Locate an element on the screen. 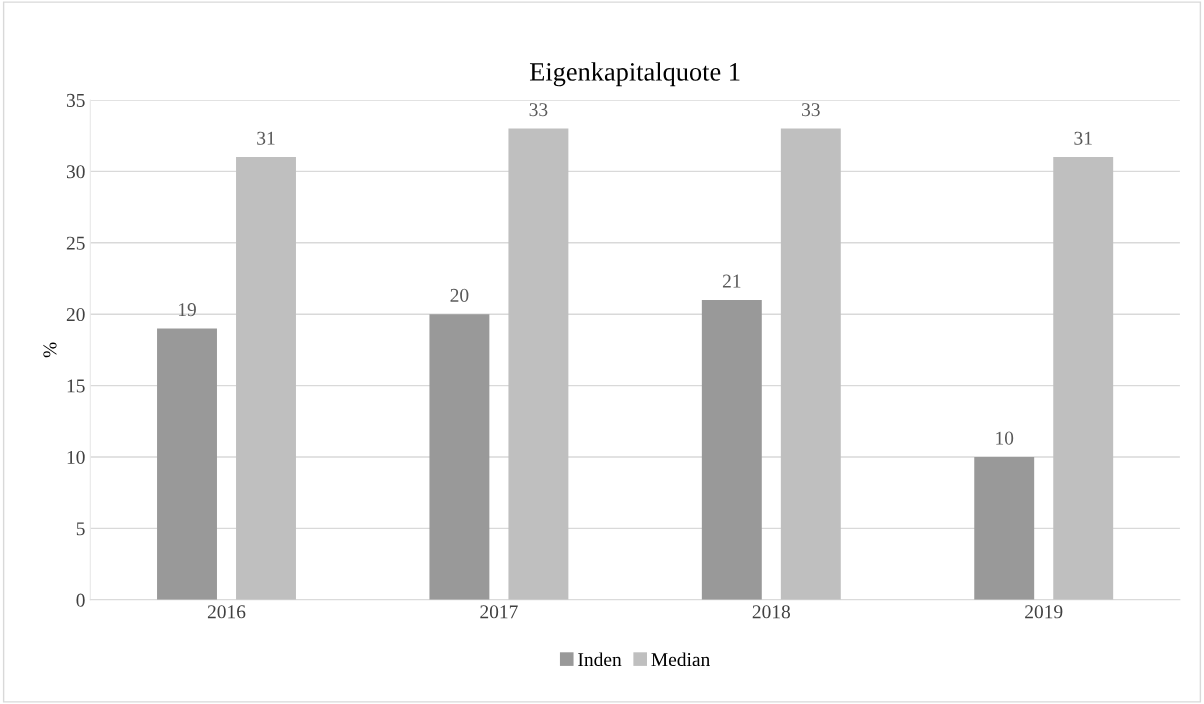 The width and height of the screenshot is (1204, 704). y-tick-label: 5 is located at coordinates (80, 529).